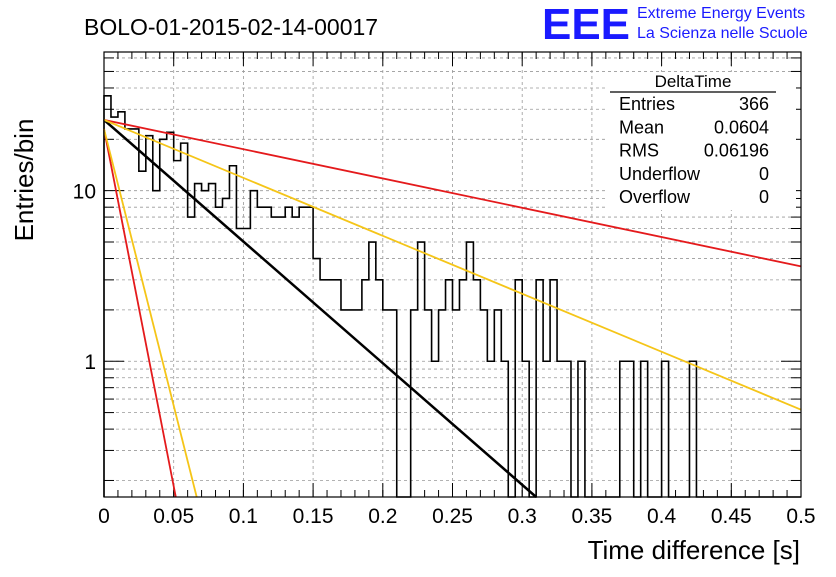  What do you see at coordinates (243, 516) in the screenshot?
I see `x-tick-label: 0.1` at bounding box center [243, 516].